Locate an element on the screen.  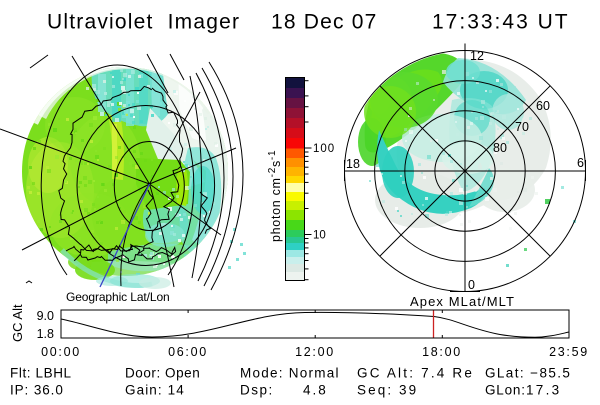
svg-text: 6 is located at coordinates (580, 163).